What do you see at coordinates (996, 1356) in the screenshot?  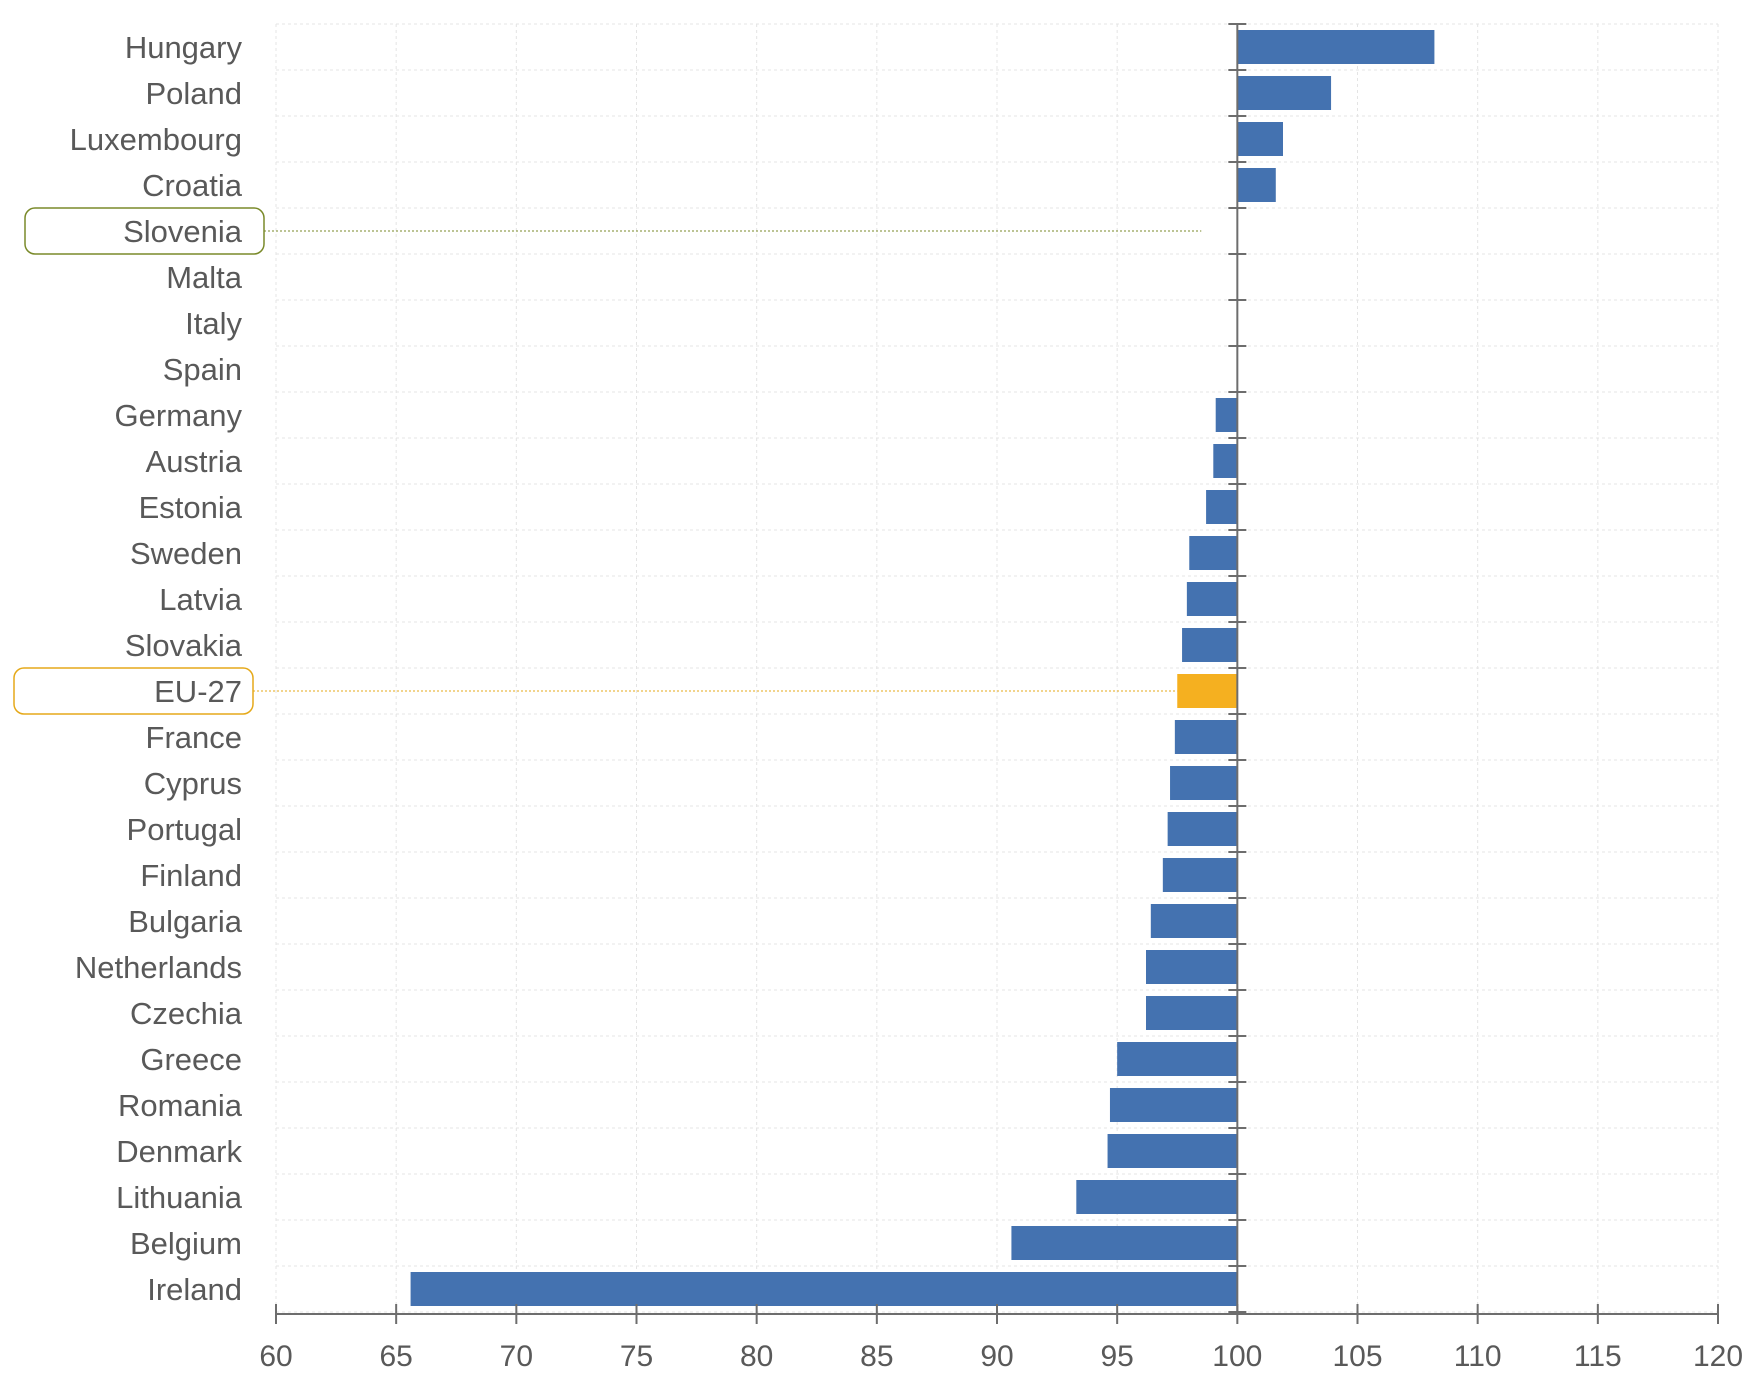 I see `x-tick-label: 90` at bounding box center [996, 1356].